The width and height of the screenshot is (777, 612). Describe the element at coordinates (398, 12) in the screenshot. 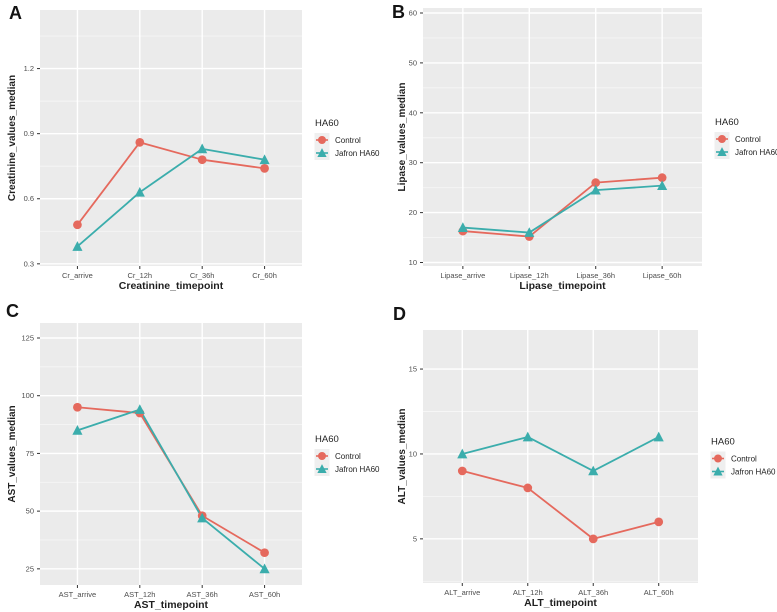

I see `panel-label-b: B` at that location.